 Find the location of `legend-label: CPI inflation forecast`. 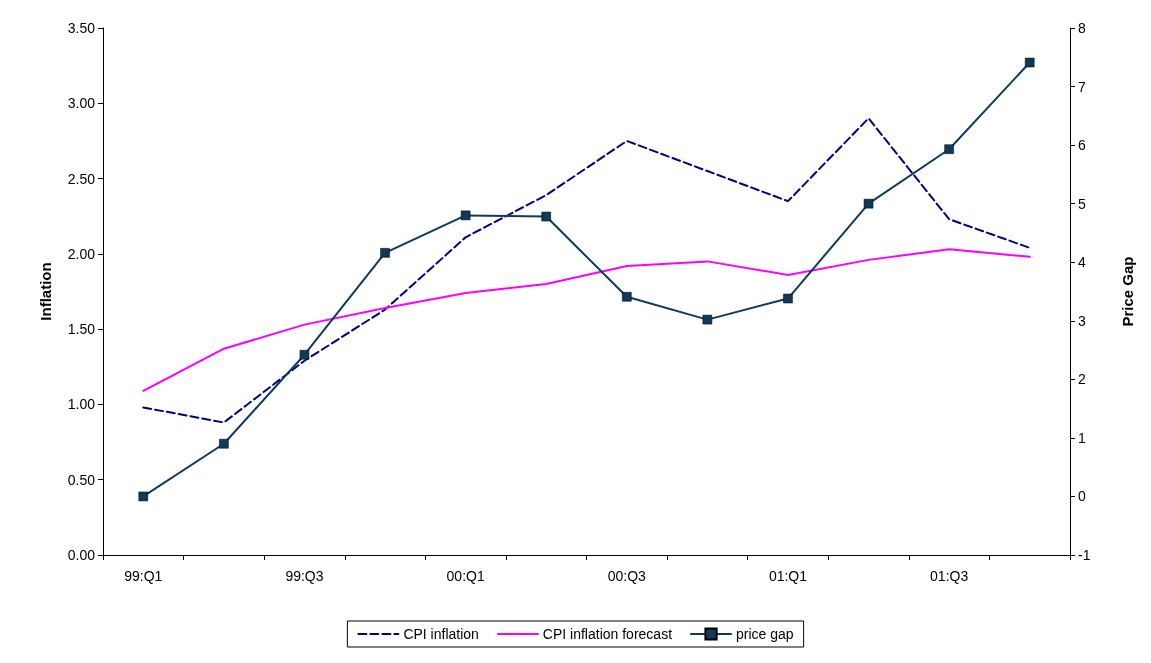

legend-label: CPI inflation forecast is located at coordinates (607, 634).